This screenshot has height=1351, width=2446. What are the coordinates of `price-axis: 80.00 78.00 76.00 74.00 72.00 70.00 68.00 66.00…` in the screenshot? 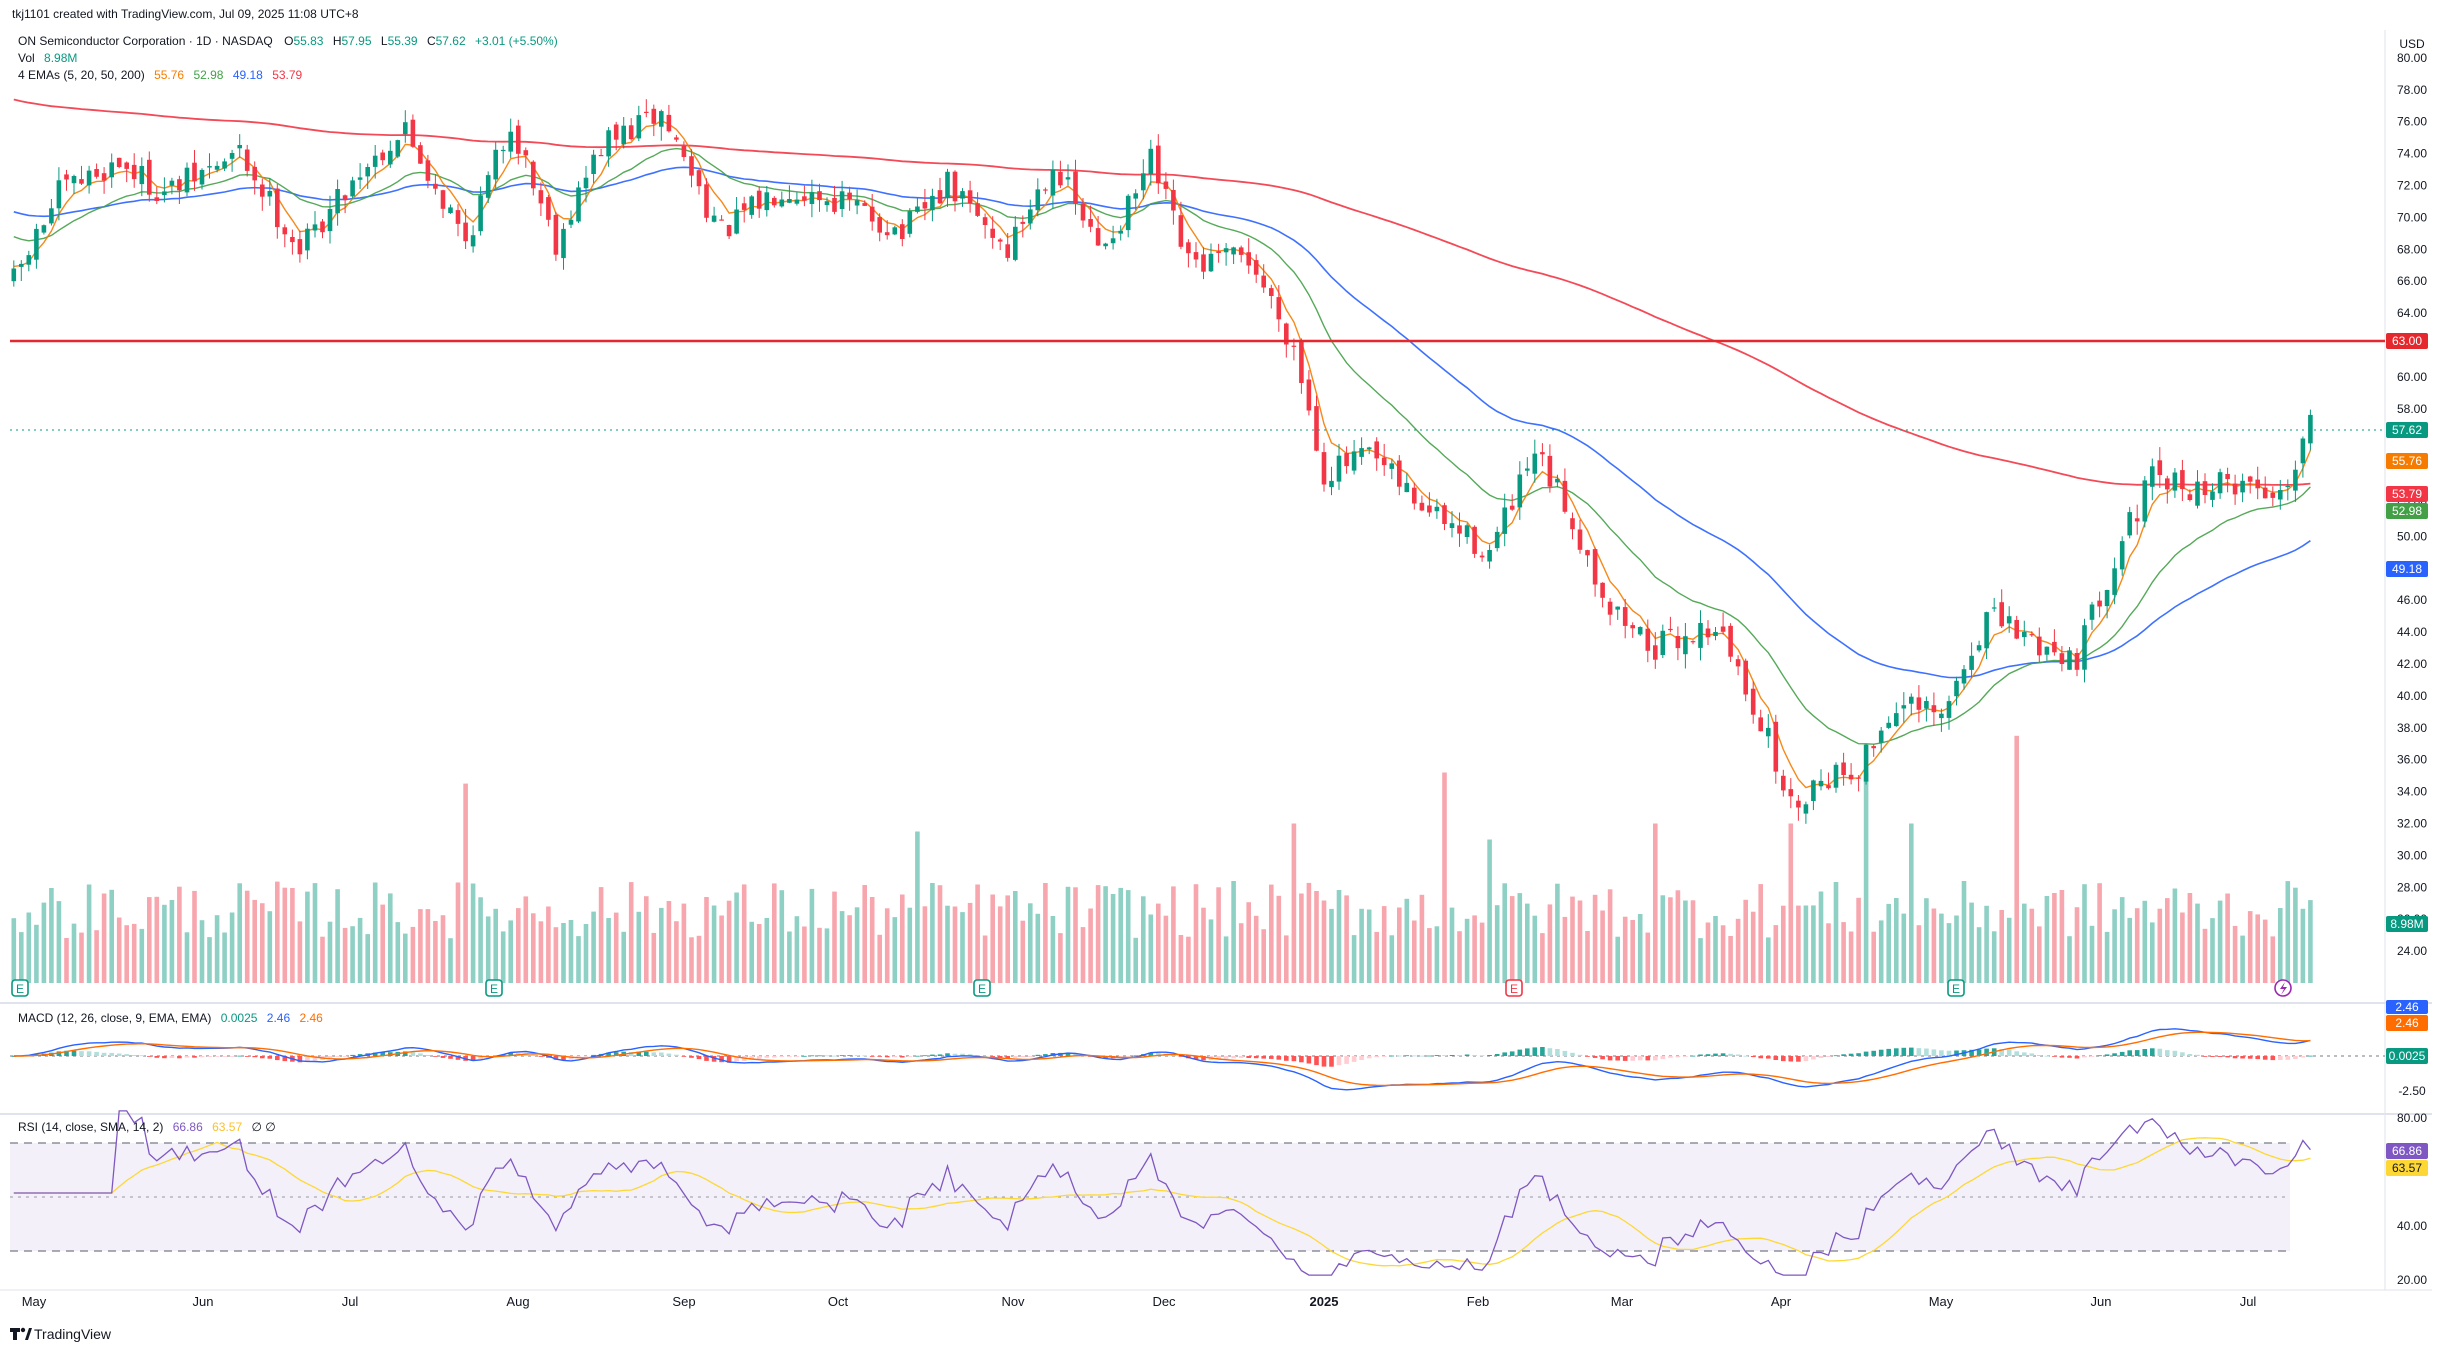 It's located at (2412, 504).